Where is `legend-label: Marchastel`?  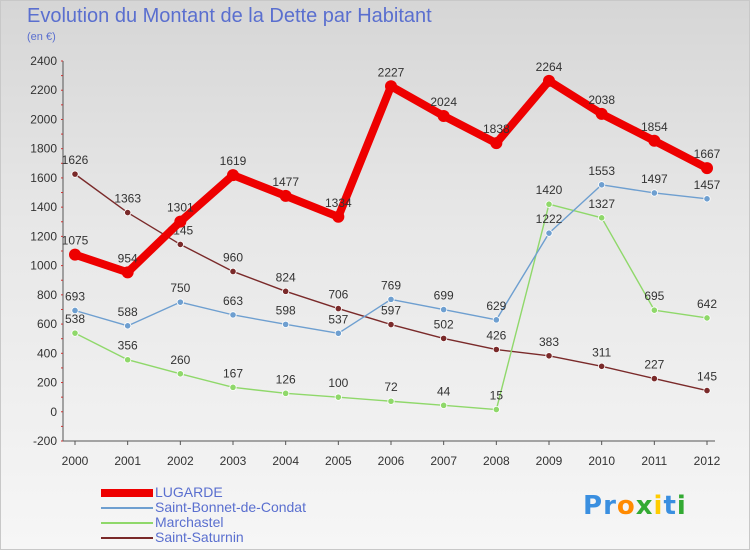
legend-label: Marchastel is located at coordinates (189, 522).